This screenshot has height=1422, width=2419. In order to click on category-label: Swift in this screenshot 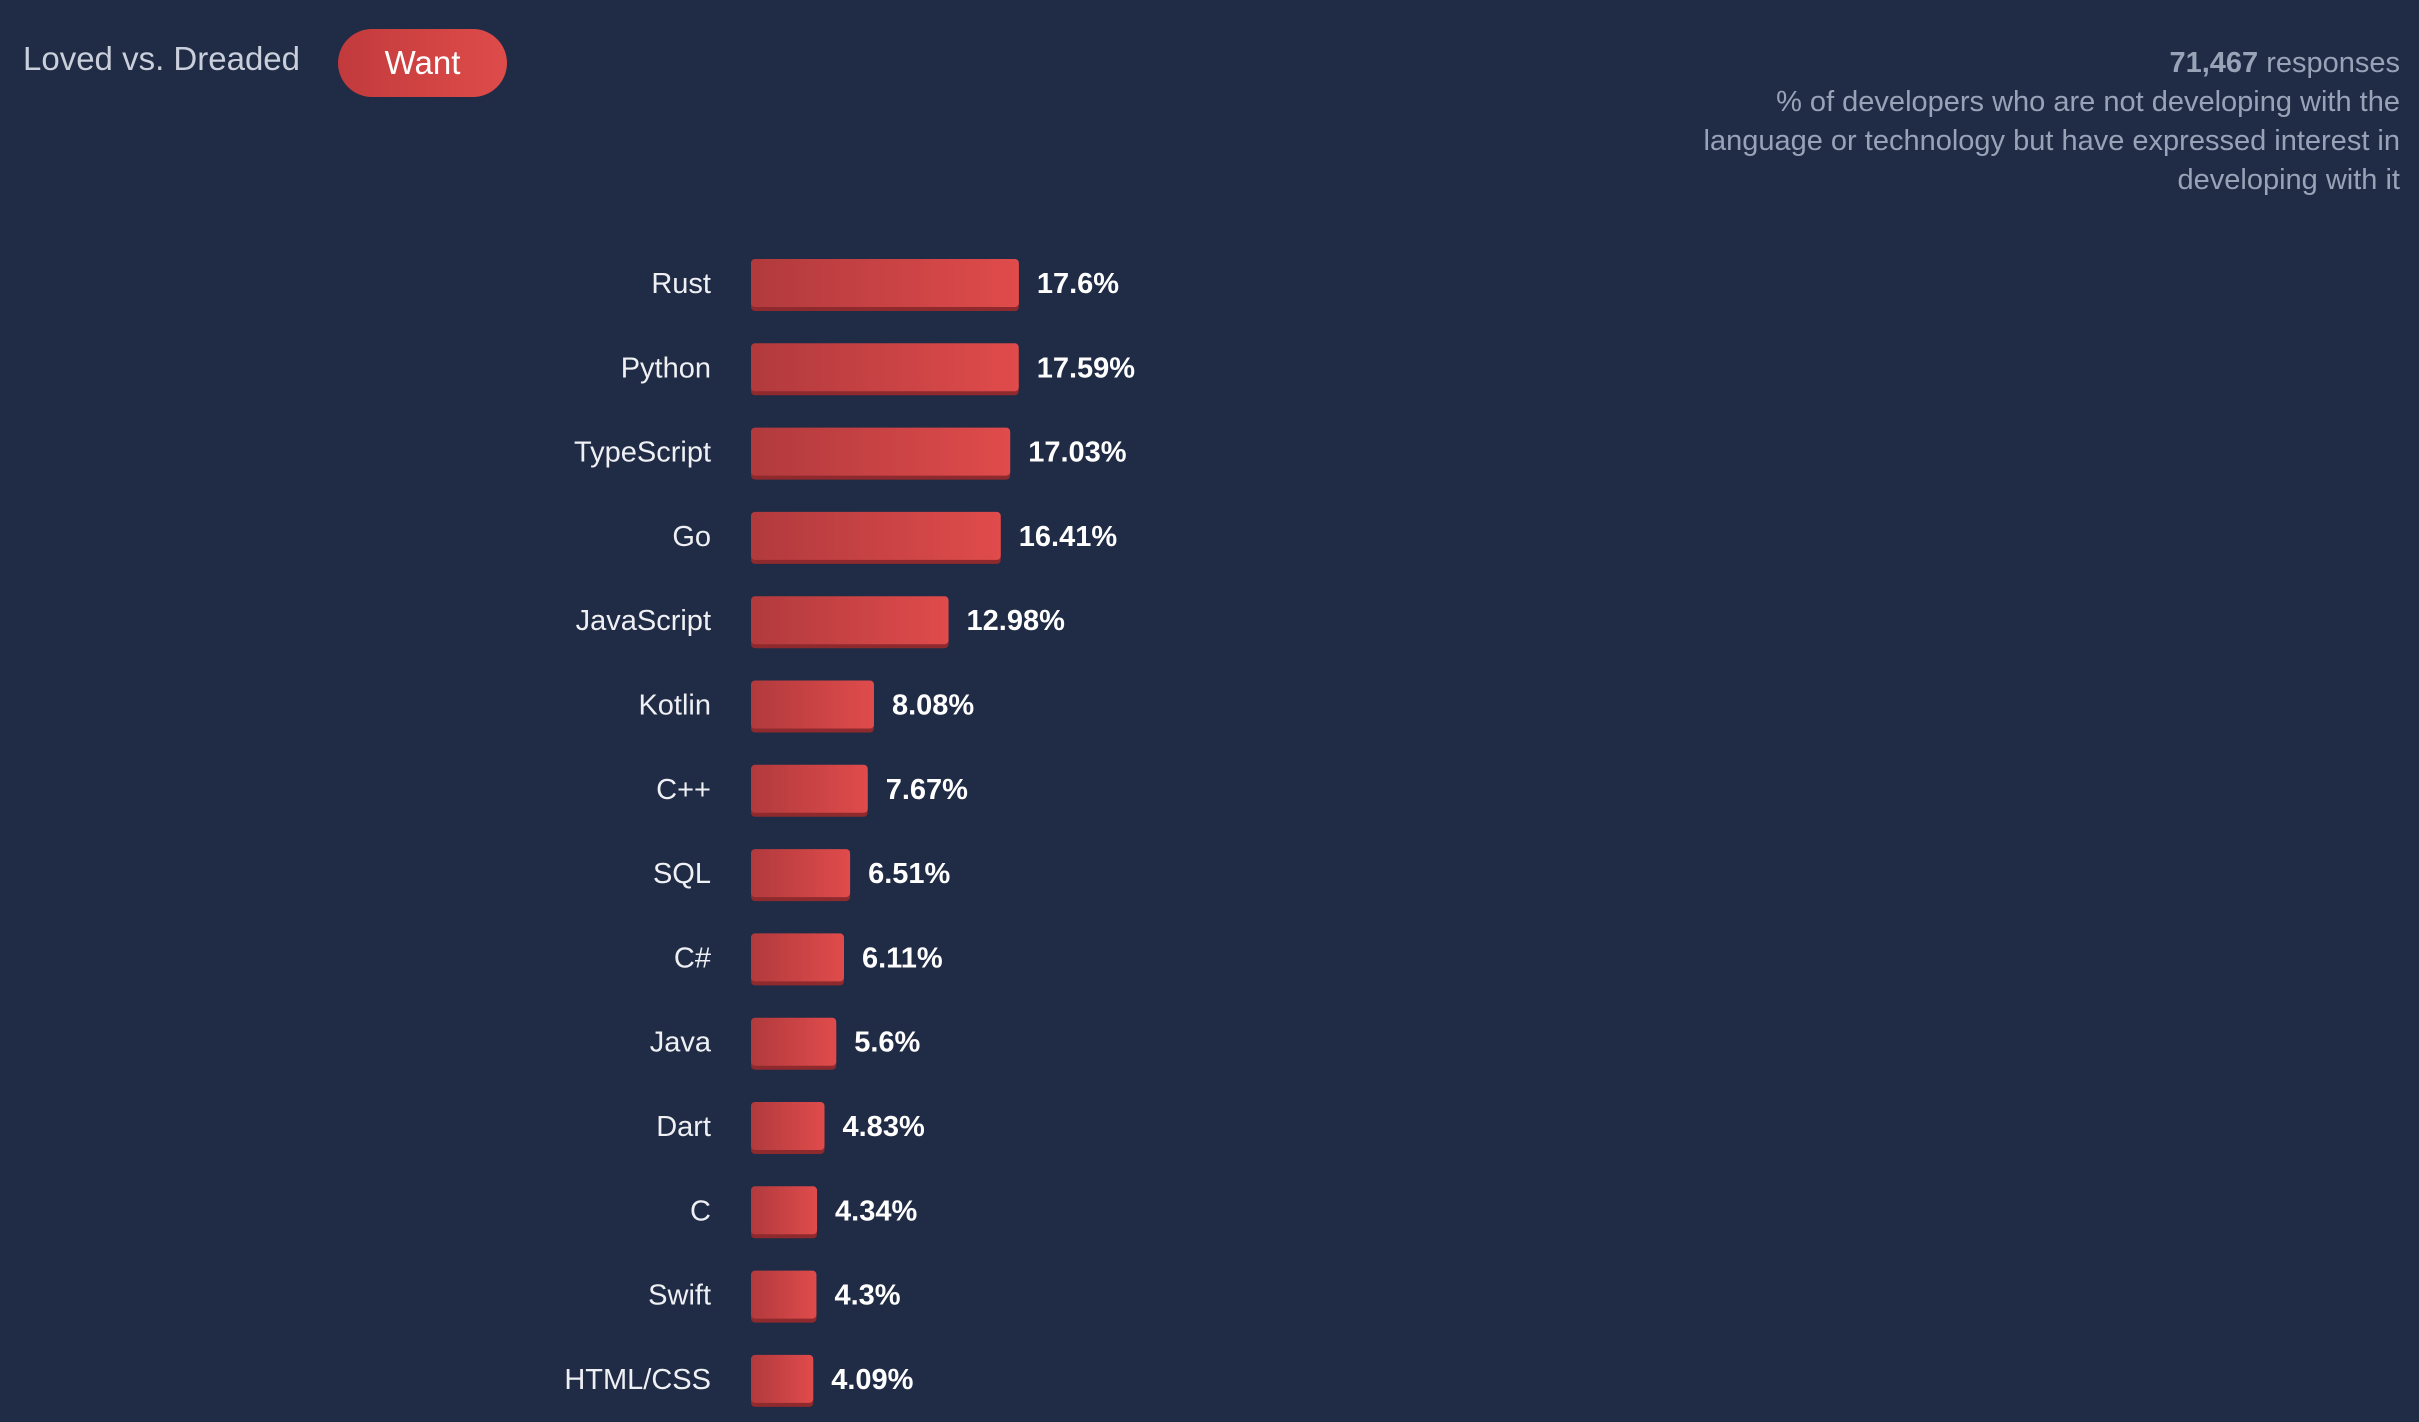, I will do `click(679, 1296)`.